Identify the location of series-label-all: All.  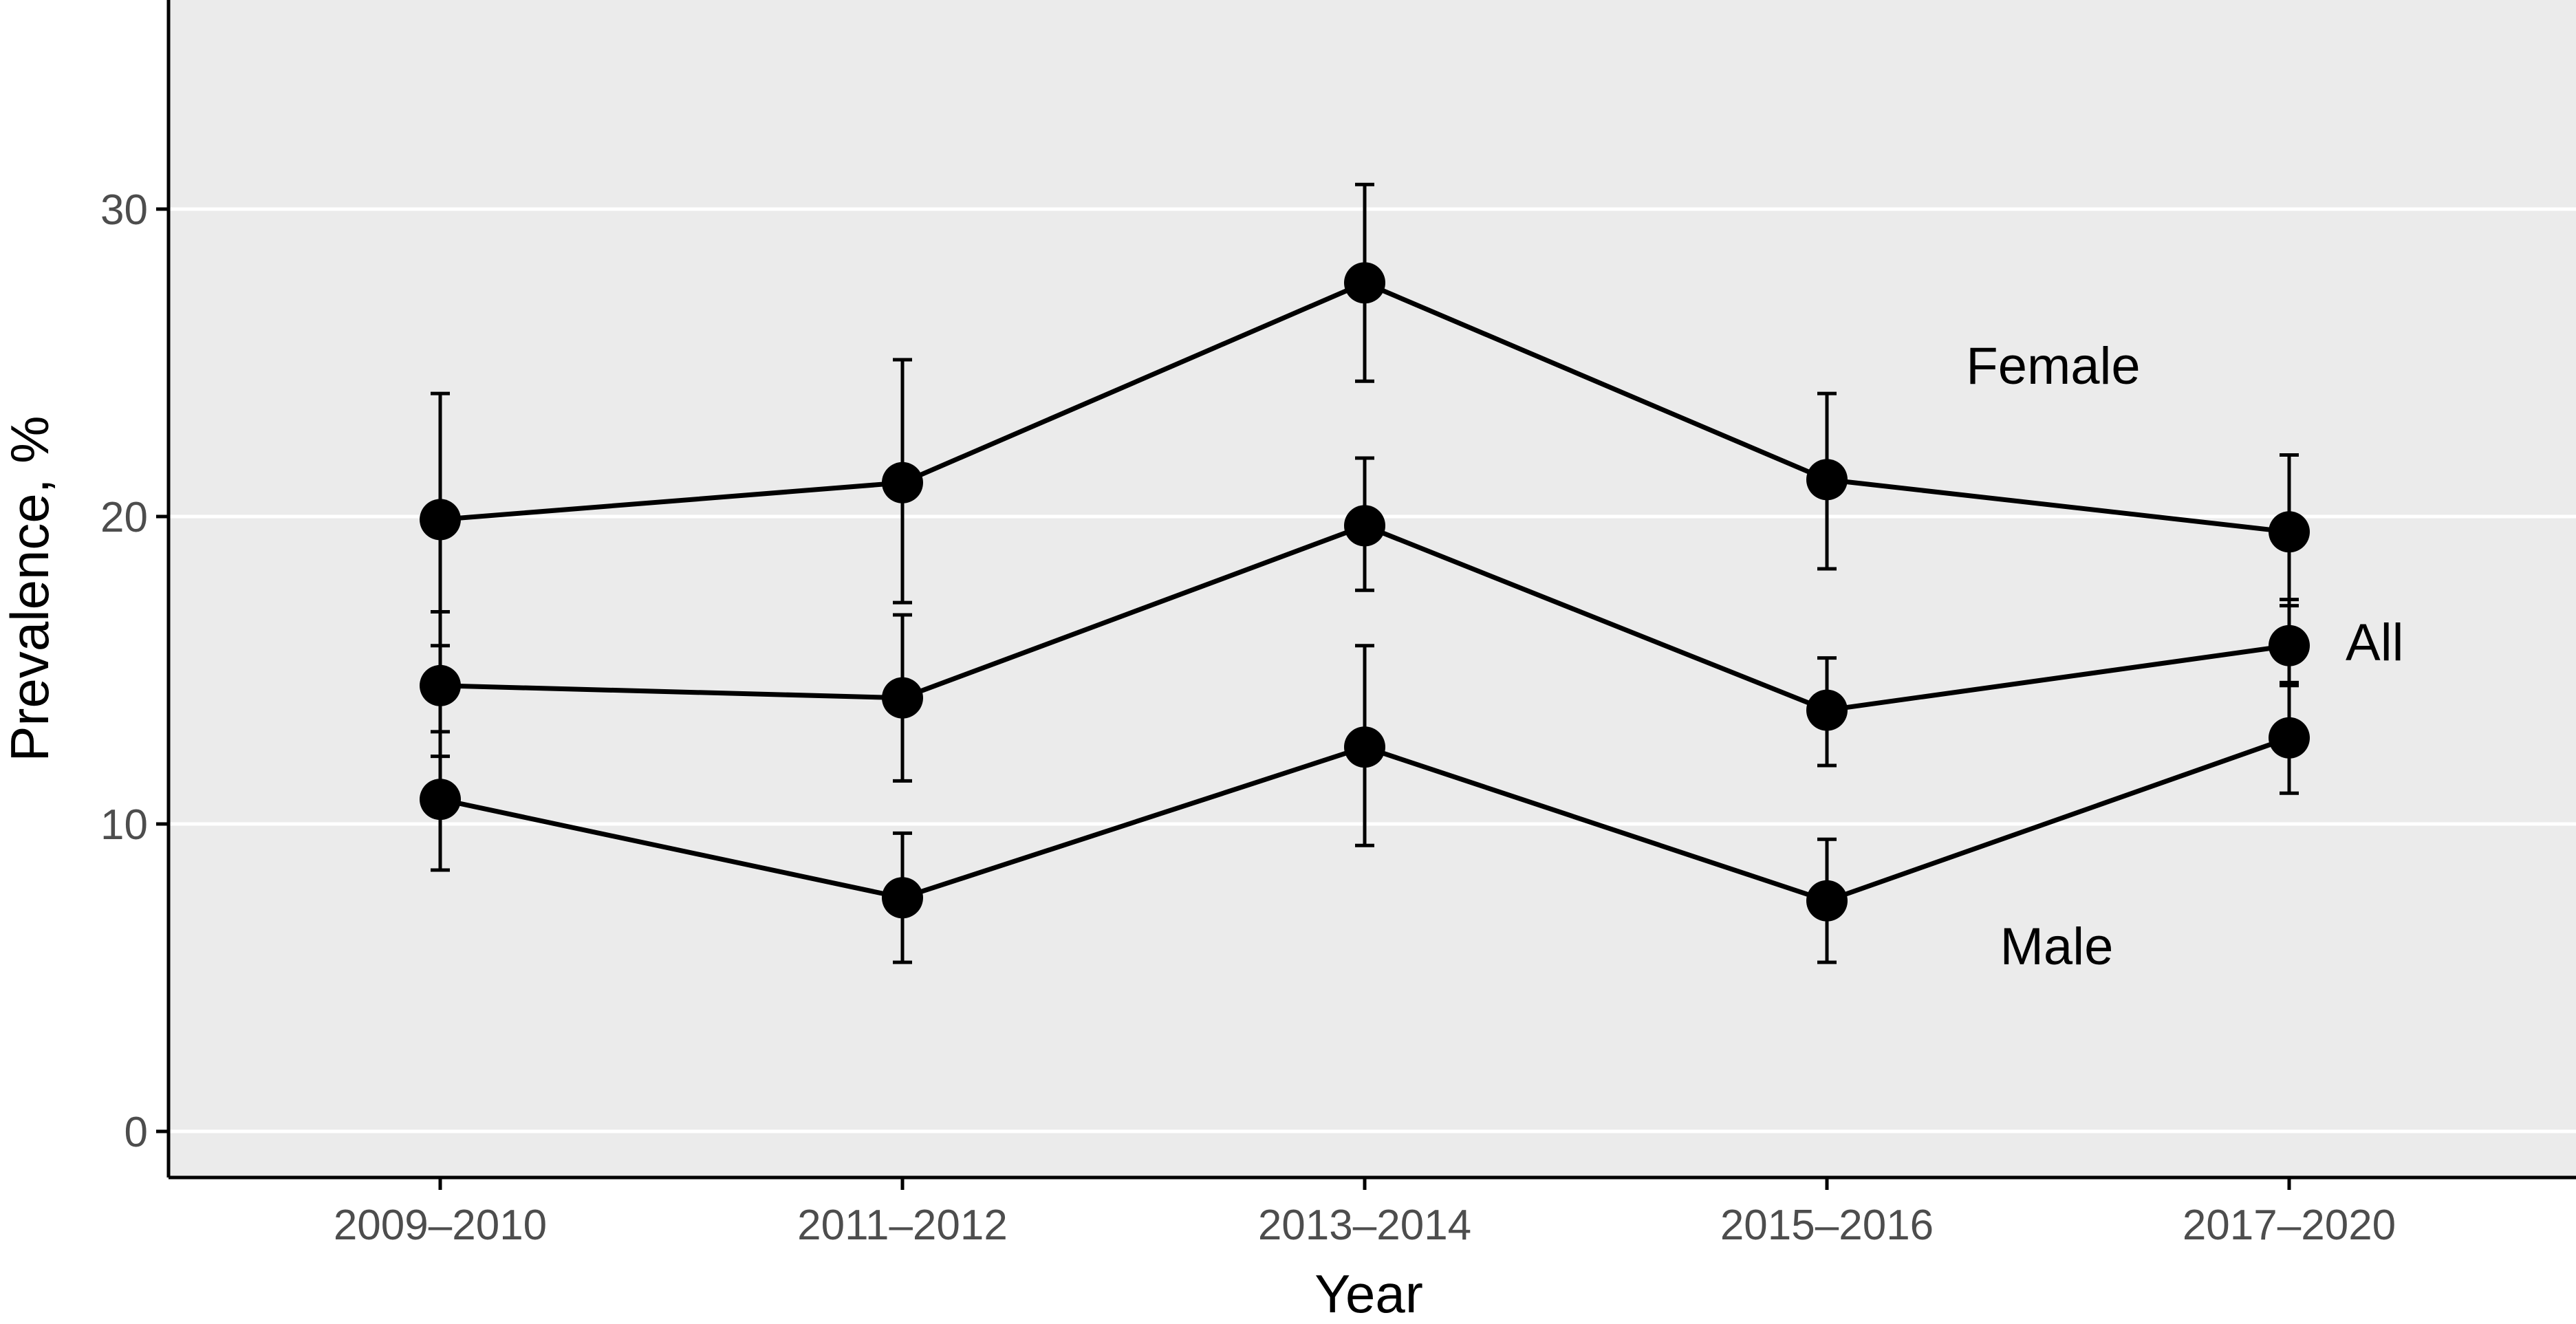
(2374, 643).